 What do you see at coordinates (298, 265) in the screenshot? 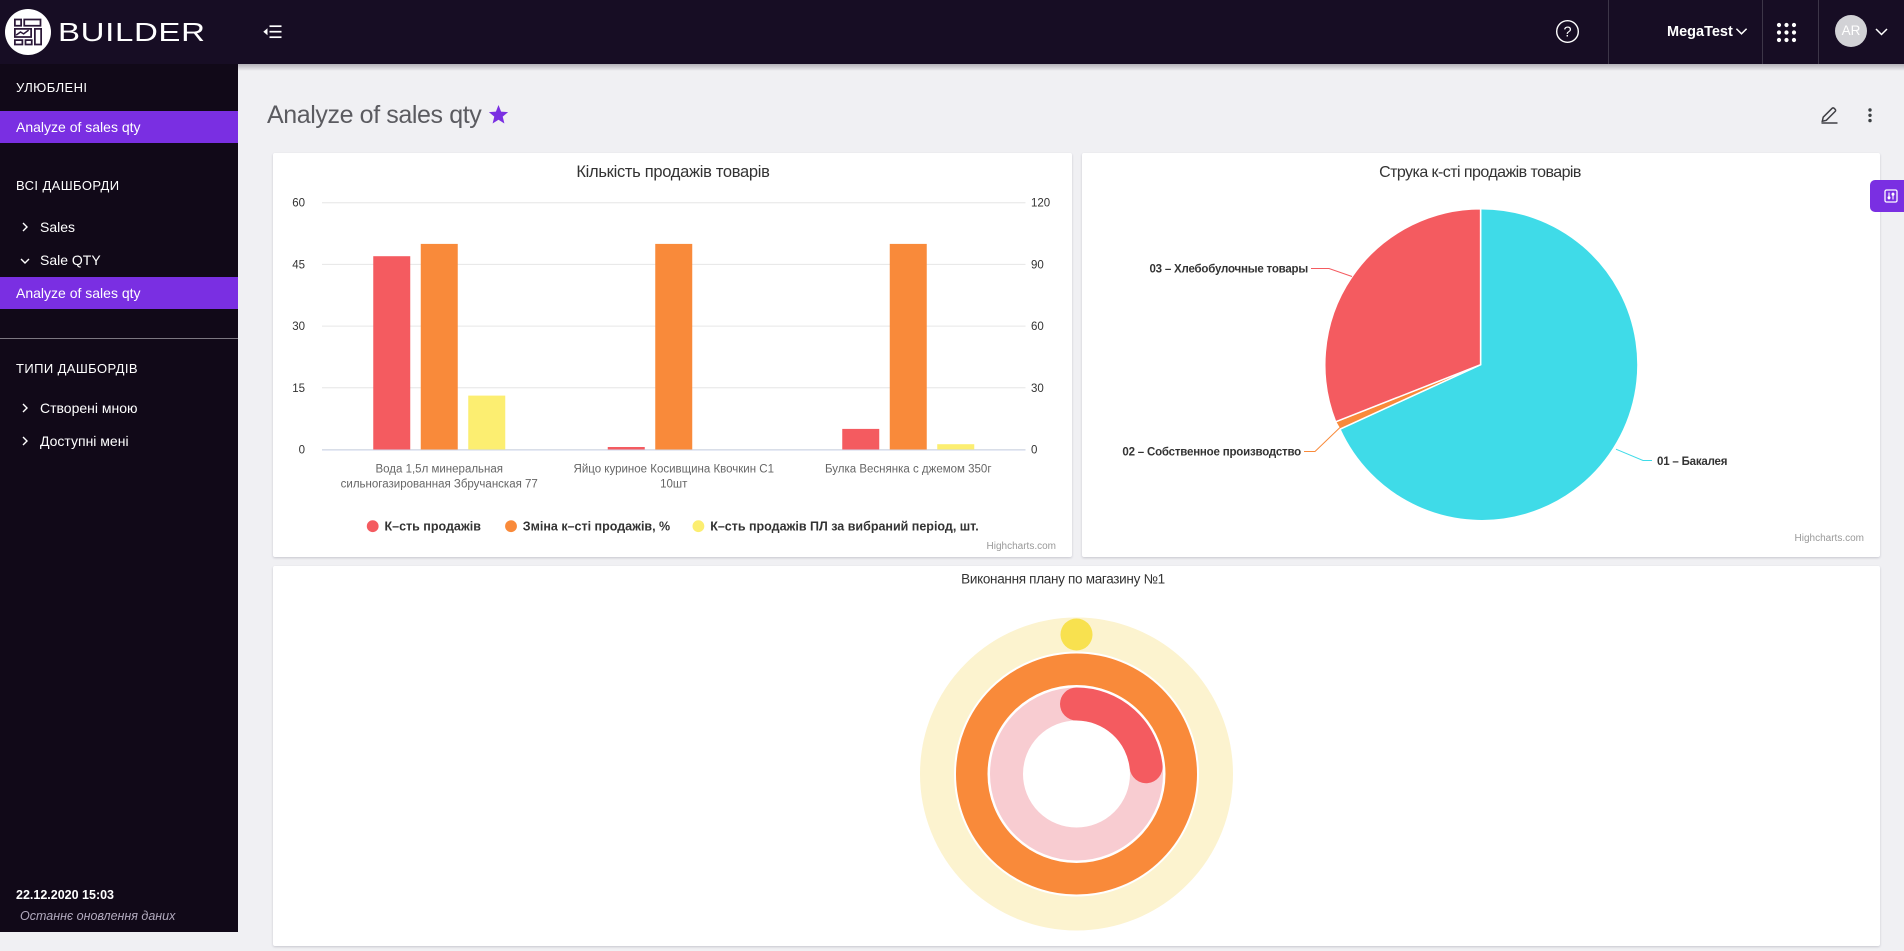
I see `svg-text: 45` at bounding box center [298, 265].